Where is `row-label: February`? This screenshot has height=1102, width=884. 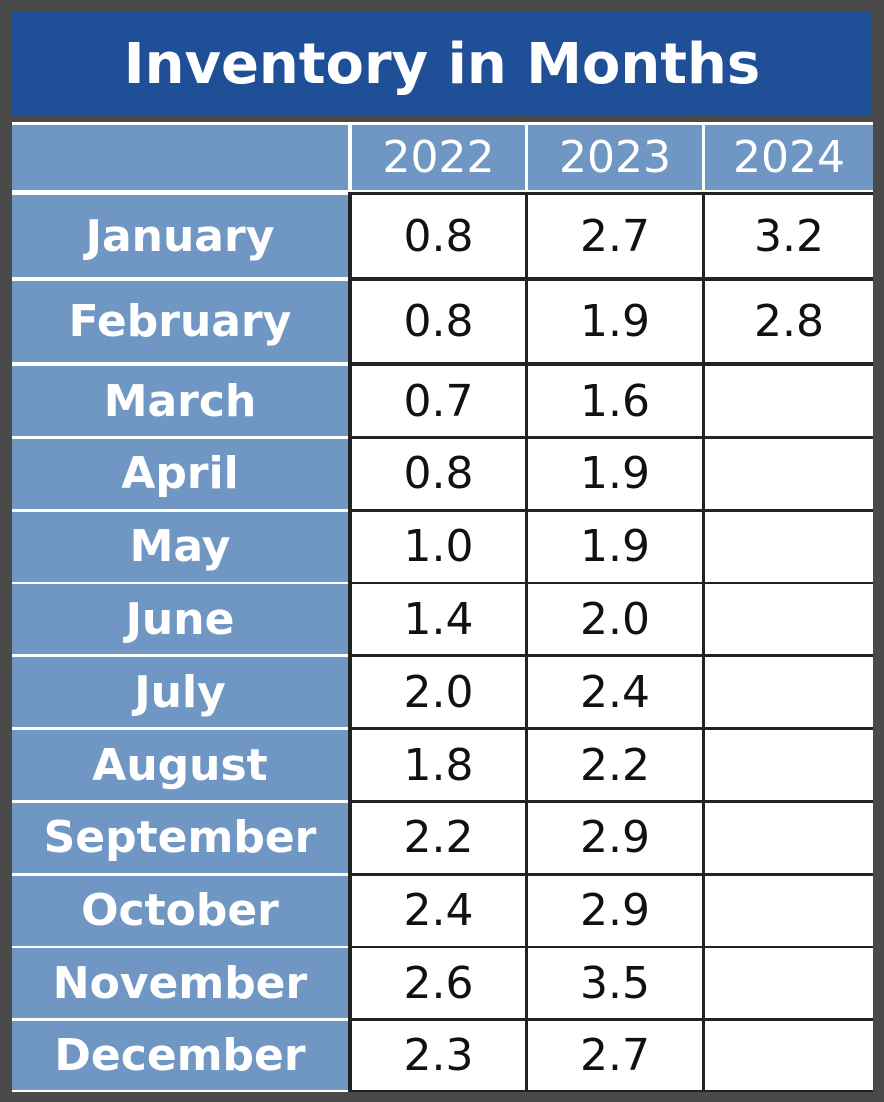 row-label: February is located at coordinates (180, 321).